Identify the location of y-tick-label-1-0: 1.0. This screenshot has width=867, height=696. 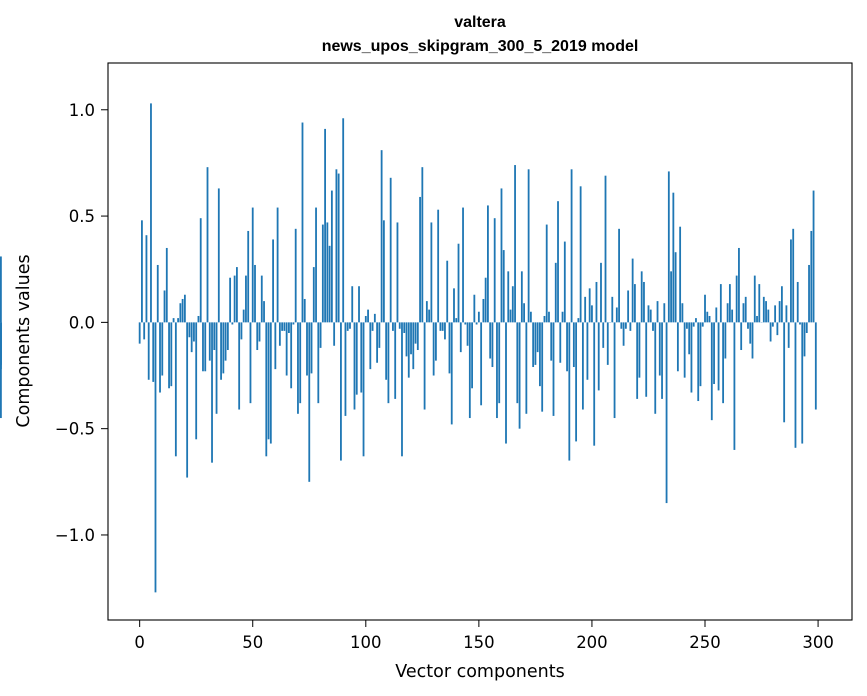
(82, 110).